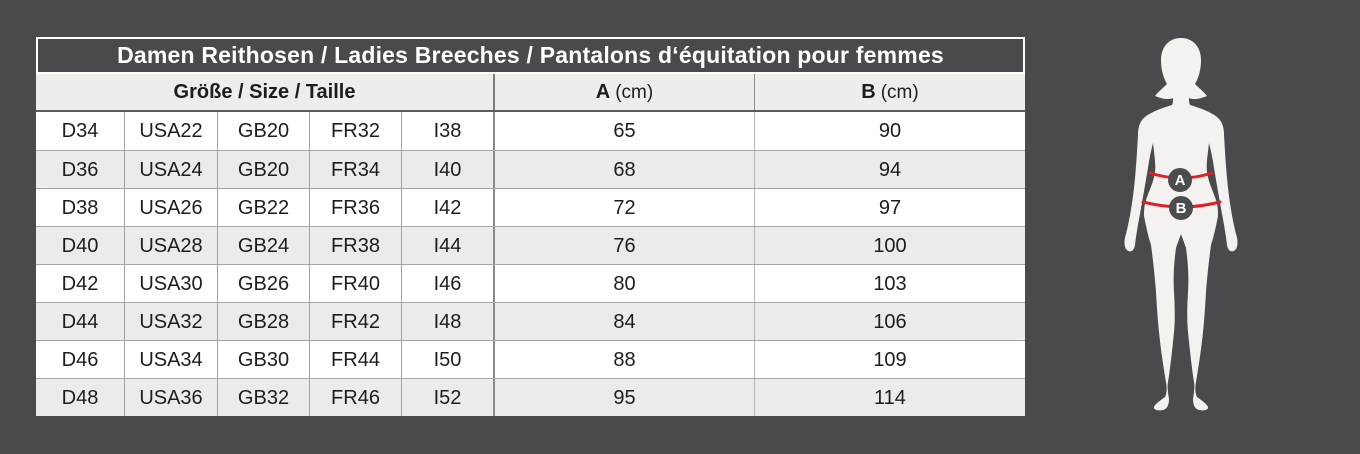 Image resolution: width=1360 pixels, height=454 pixels. Describe the element at coordinates (356, 207) in the screenshot. I see `table-cell: FR36` at that location.